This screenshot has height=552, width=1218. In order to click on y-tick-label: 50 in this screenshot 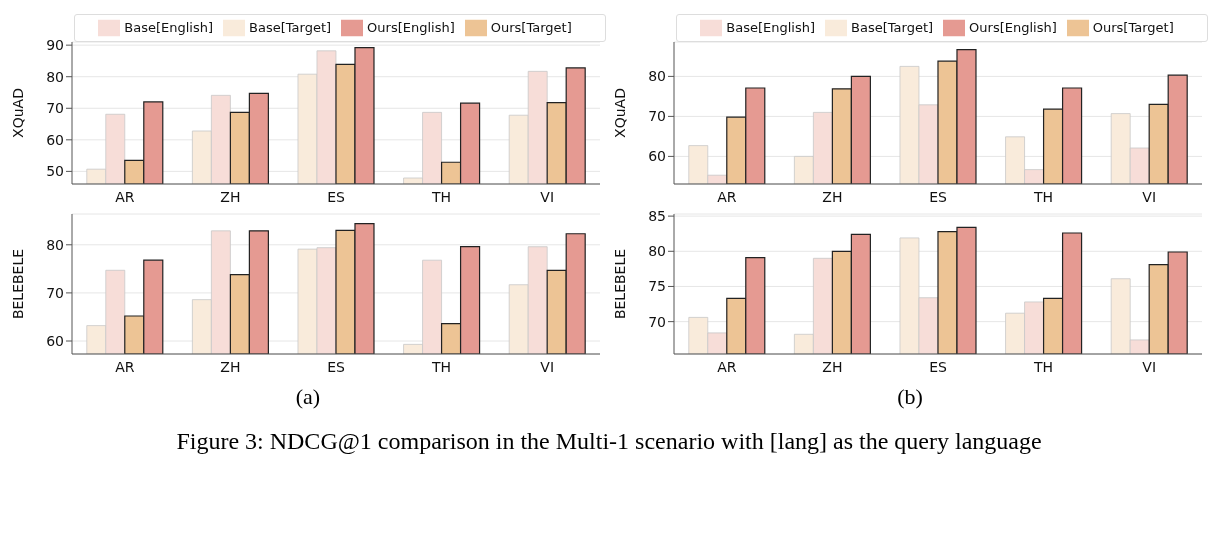, I will do `click(55, 171)`.